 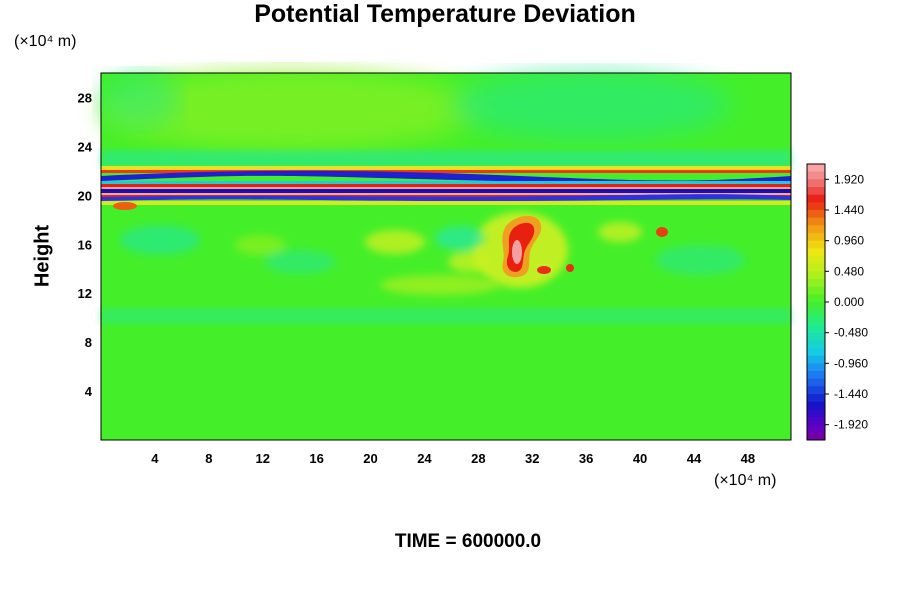 What do you see at coordinates (640, 458) in the screenshot?
I see `x-tick-label: 40` at bounding box center [640, 458].